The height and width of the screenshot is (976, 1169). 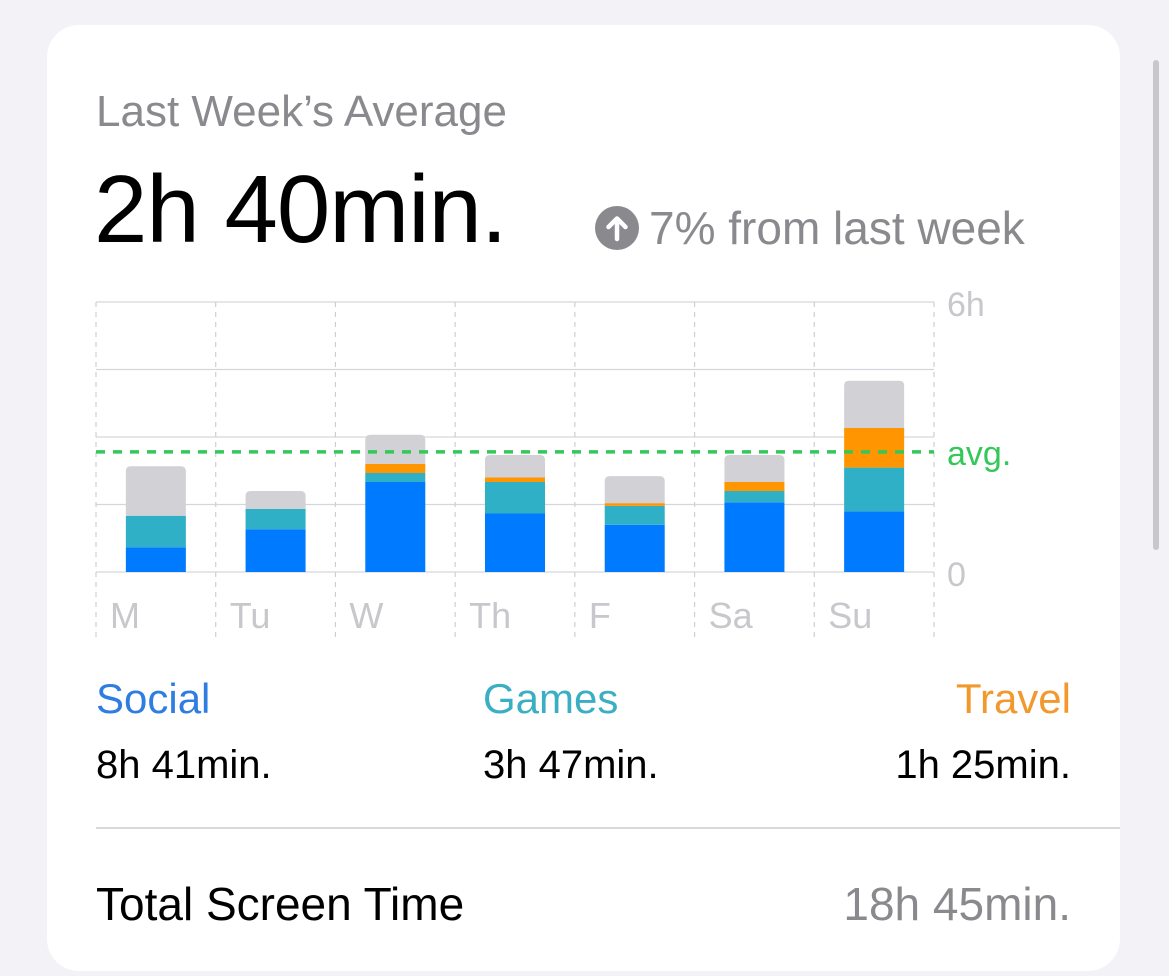 What do you see at coordinates (1013, 698) in the screenshot?
I see `legend-label: Travel` at bounding box center [1013, 698].